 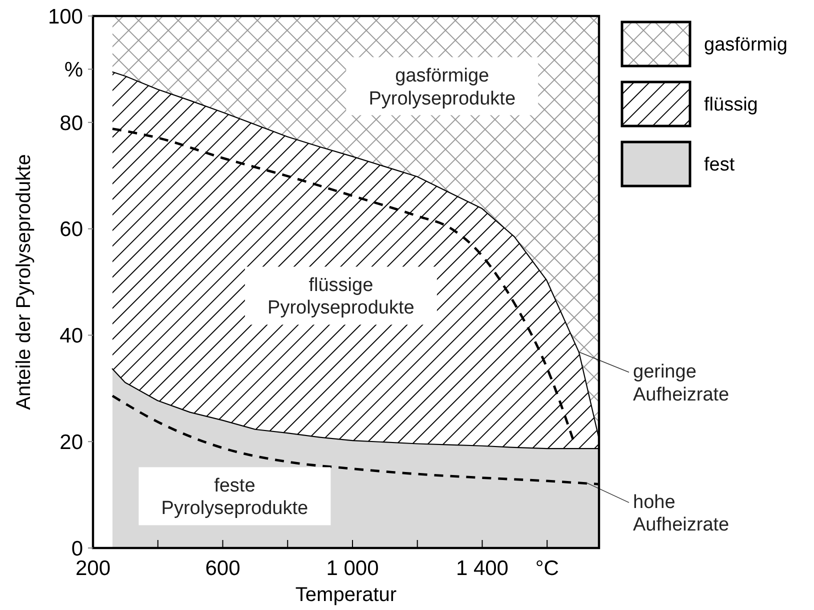 I want to click on x-tick-label: 1 400, so click(x=482, y=568).